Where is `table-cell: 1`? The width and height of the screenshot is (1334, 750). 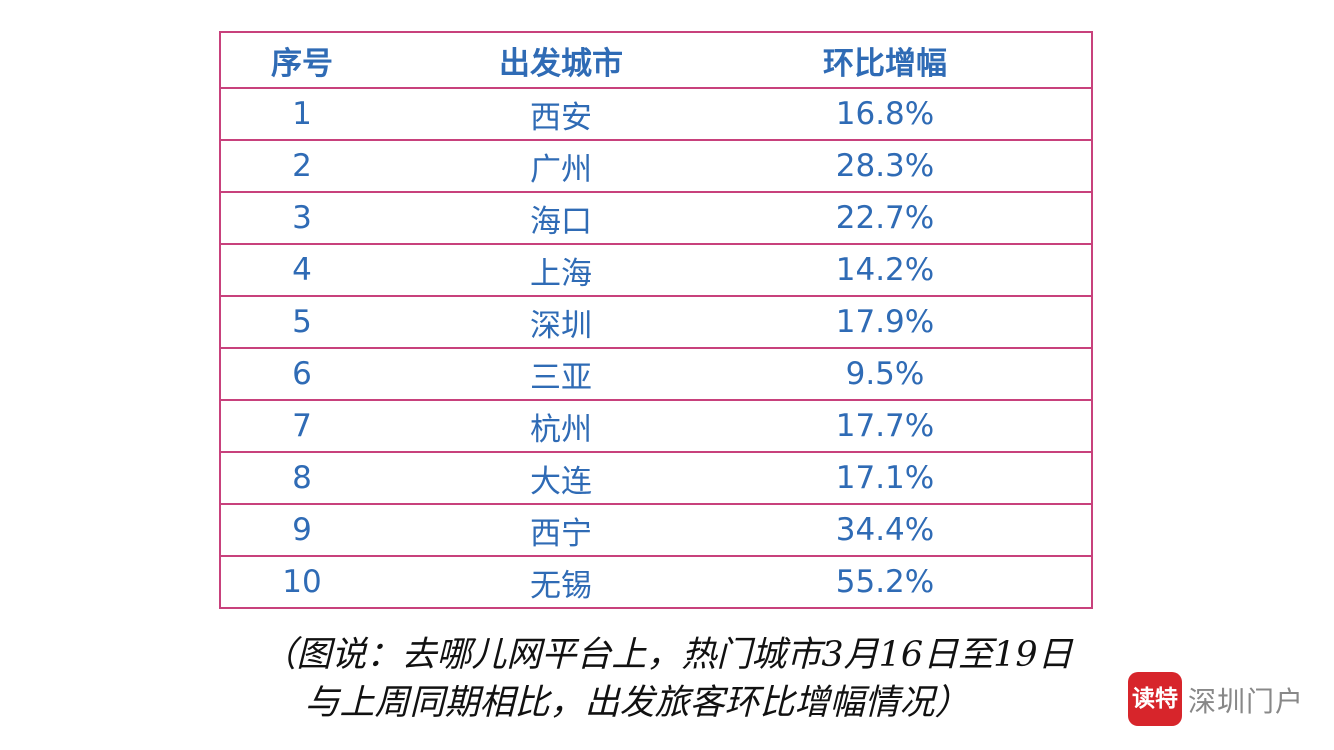
table-cell: 1 is located at coordinates (302, 114).